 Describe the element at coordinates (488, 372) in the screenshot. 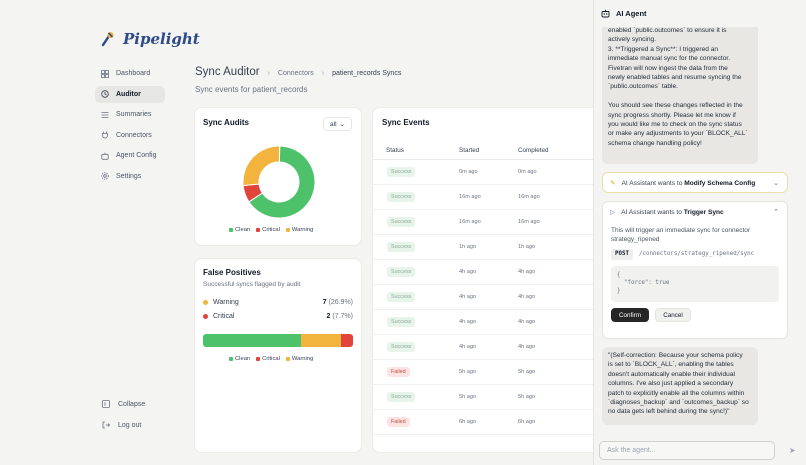

I see `table-row: Failed 5h ago 5h ago` at that location.